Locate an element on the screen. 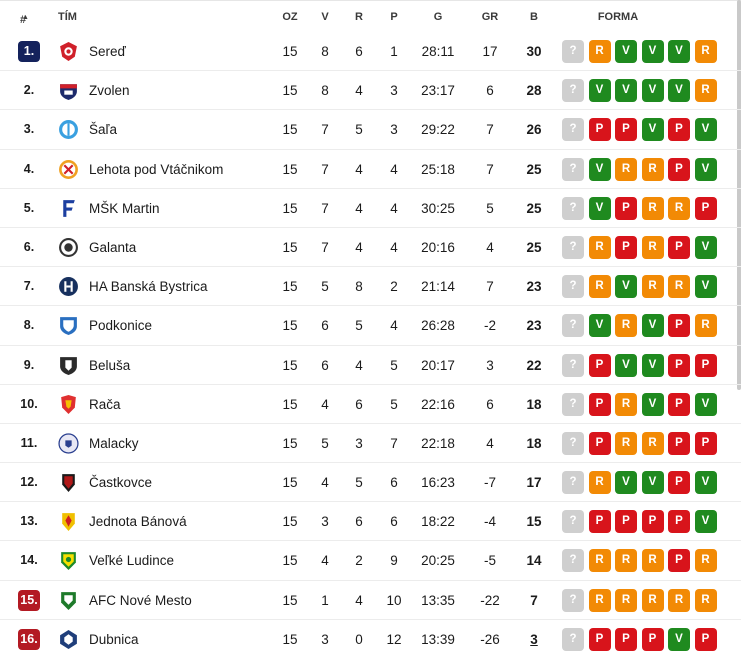 The image size is (741, 658). table-row: 8. Podkonice 15 6 5 4 26:28 -2 23? V R V P R is located at coordinates (370, 326).